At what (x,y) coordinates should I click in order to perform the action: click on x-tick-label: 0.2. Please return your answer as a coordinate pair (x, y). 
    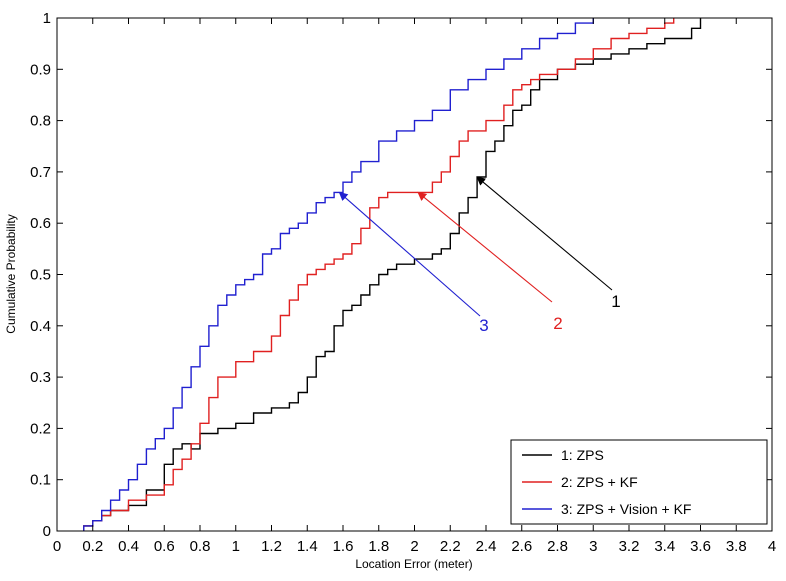
    Looking at the image, I should click on (92, 546).